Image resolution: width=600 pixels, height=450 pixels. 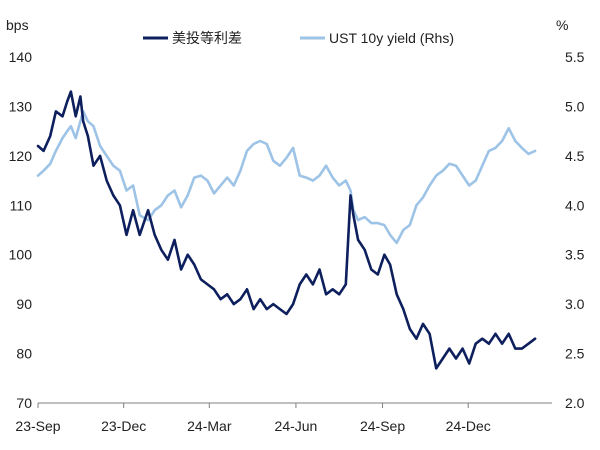 What do you see at coordinates (575, 354) in the screenshot?
I see `right-axis-tick-label: 2.5` at bounding box center [575, 354].